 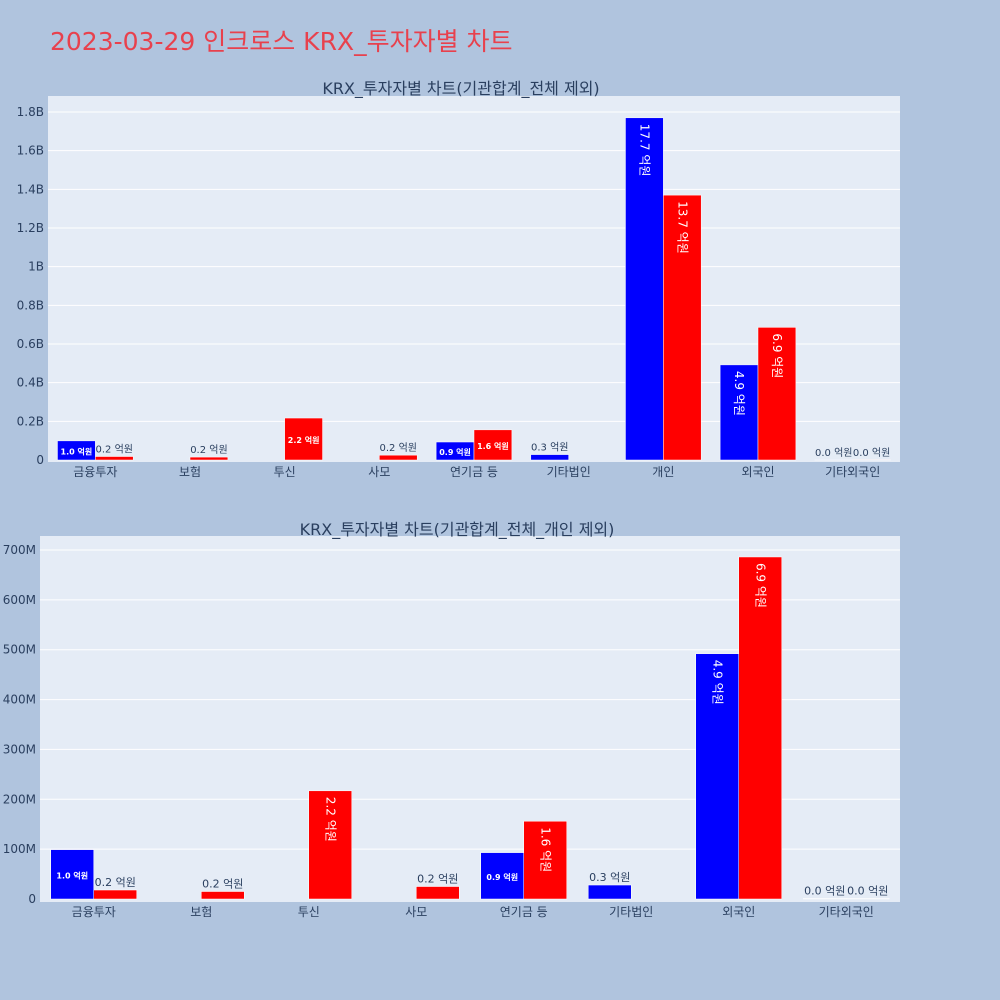 What do you see at coordinates (644, 150) in the screenshot?
I see `data-label: 17.7 억원` at bounding box center [644, 150].